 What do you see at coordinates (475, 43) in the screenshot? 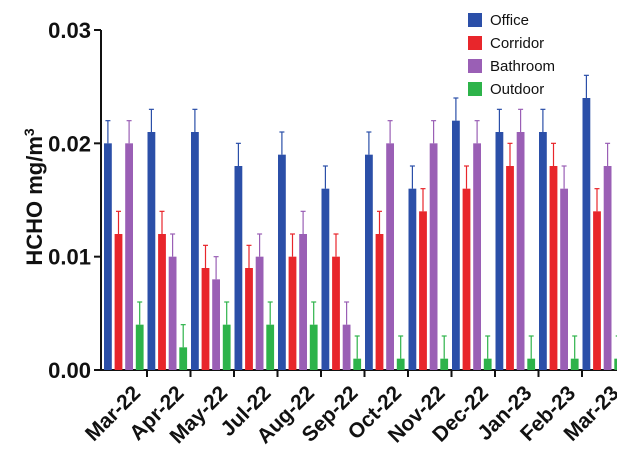
I see `legend-swatch-corridor` at bounding box center [475, 43].